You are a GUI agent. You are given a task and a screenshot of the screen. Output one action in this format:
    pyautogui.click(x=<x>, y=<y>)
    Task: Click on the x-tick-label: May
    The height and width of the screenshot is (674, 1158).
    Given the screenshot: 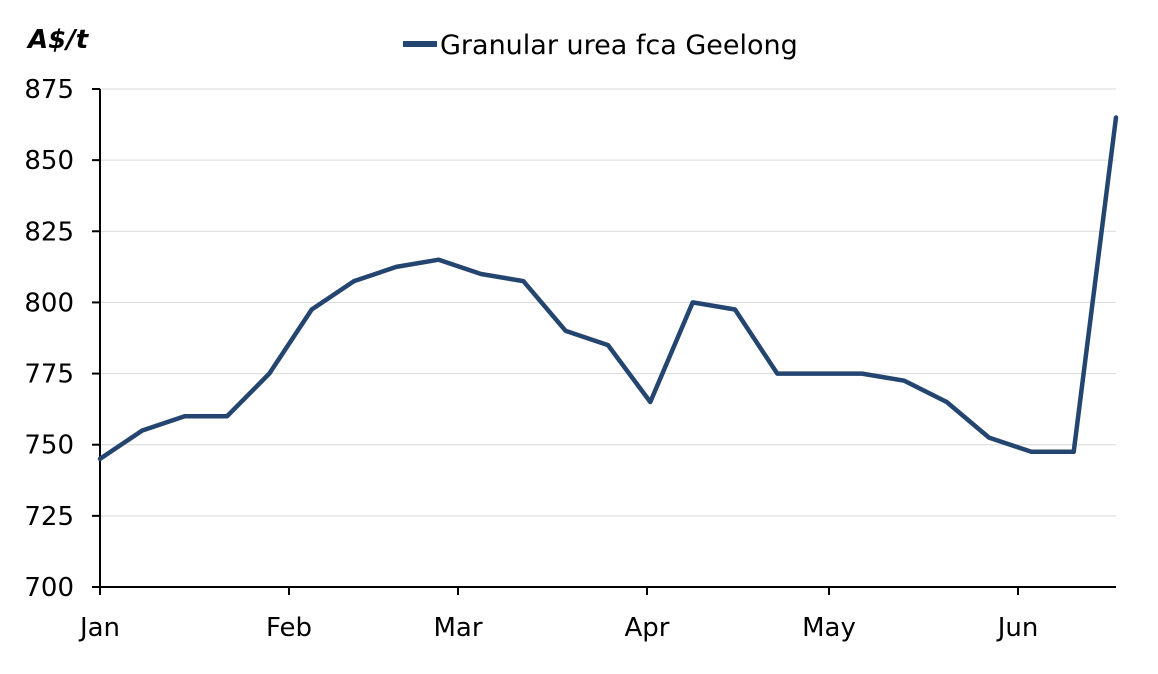 What is the action you would take?
    pyautogui.click(x=829, y=628)
    